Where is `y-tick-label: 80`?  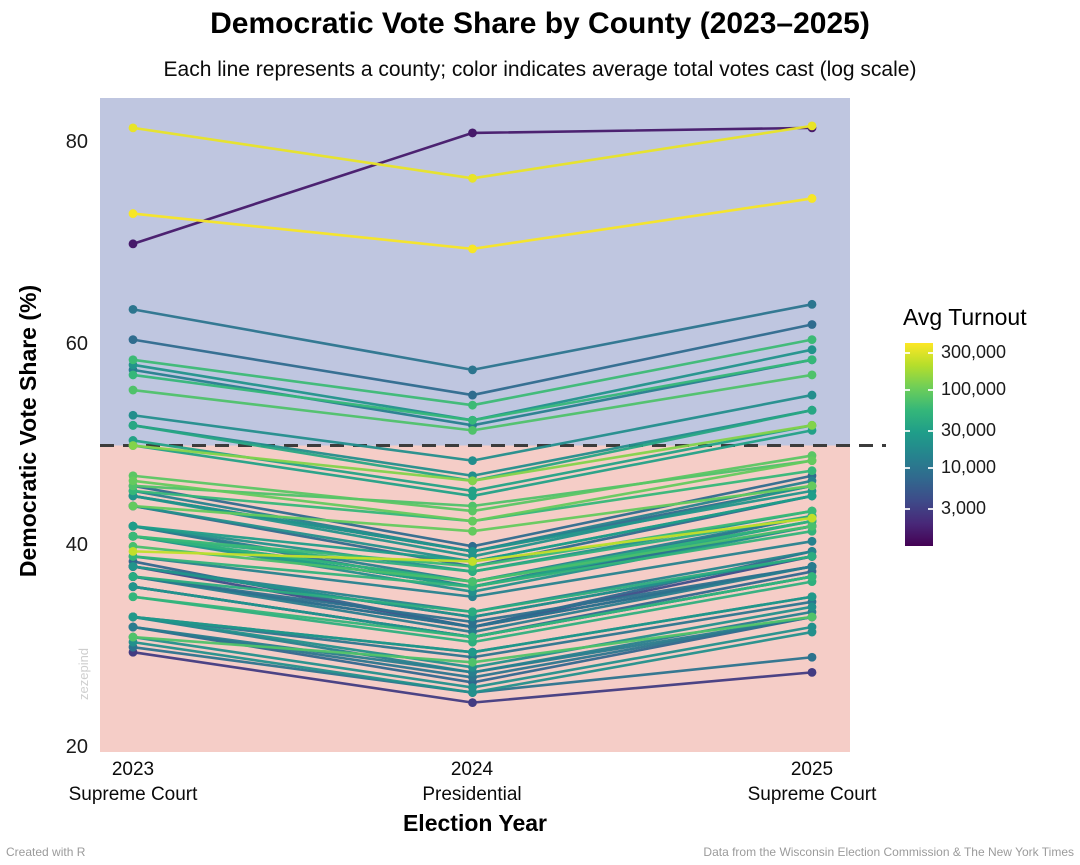 y-tick-label: 80 is located at coordinates (76, 142).